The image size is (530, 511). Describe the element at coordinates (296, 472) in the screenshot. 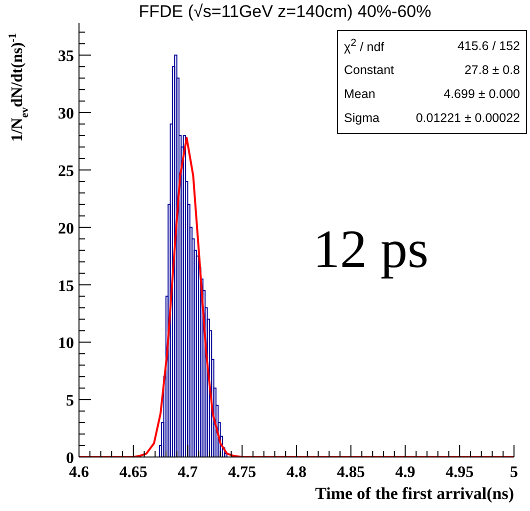

I see `x-tick-label: 4.8` at that location.